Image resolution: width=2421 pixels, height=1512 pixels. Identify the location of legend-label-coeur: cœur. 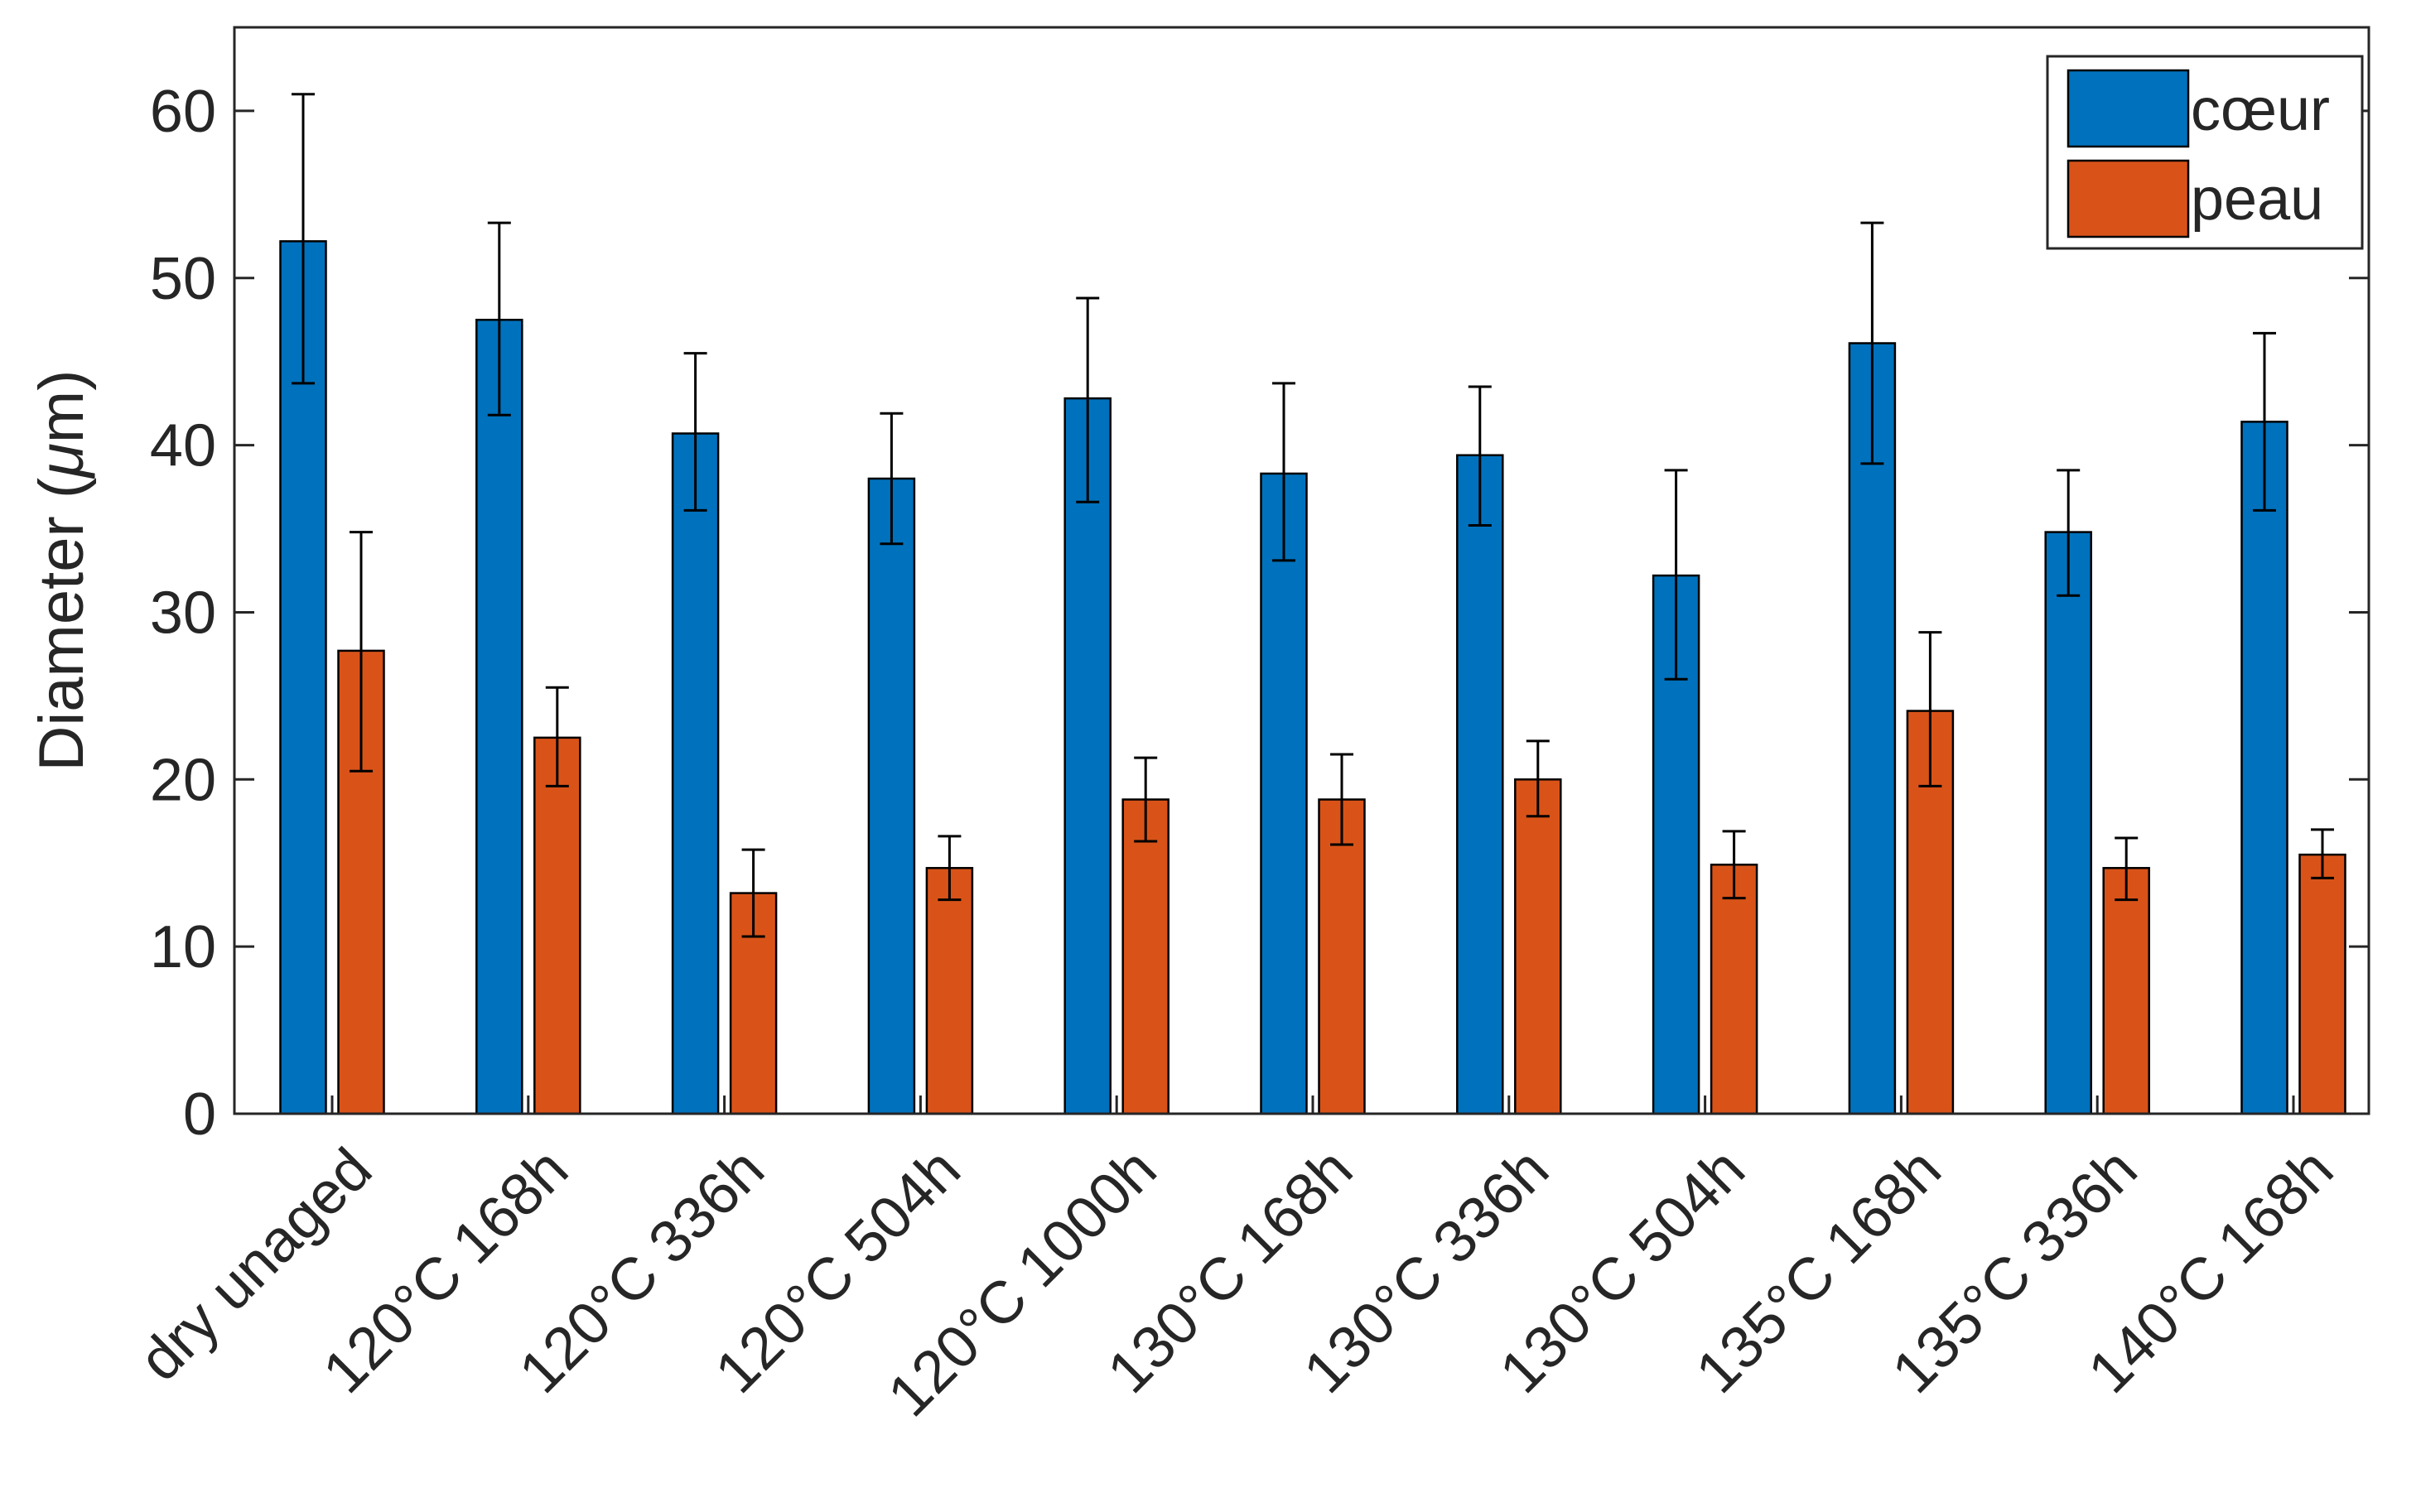
(2260, 110).